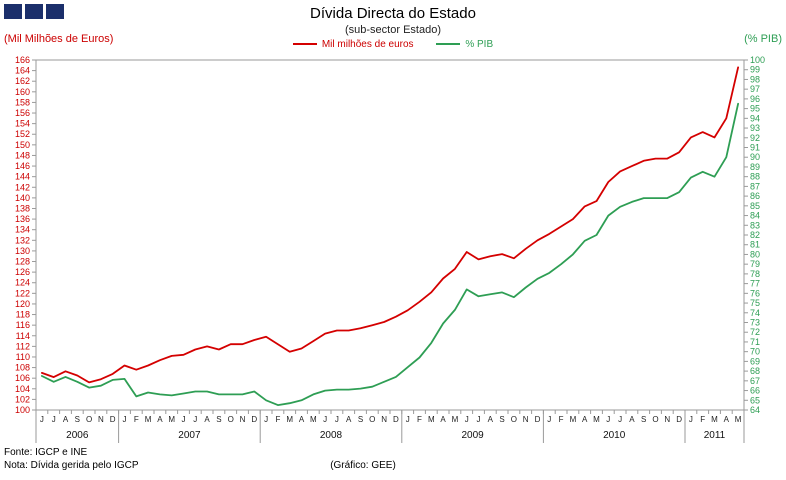 The width and height of the screenshot is (786, 480). I want to click on right-axis-tick-label: 88, so click(755, 177).